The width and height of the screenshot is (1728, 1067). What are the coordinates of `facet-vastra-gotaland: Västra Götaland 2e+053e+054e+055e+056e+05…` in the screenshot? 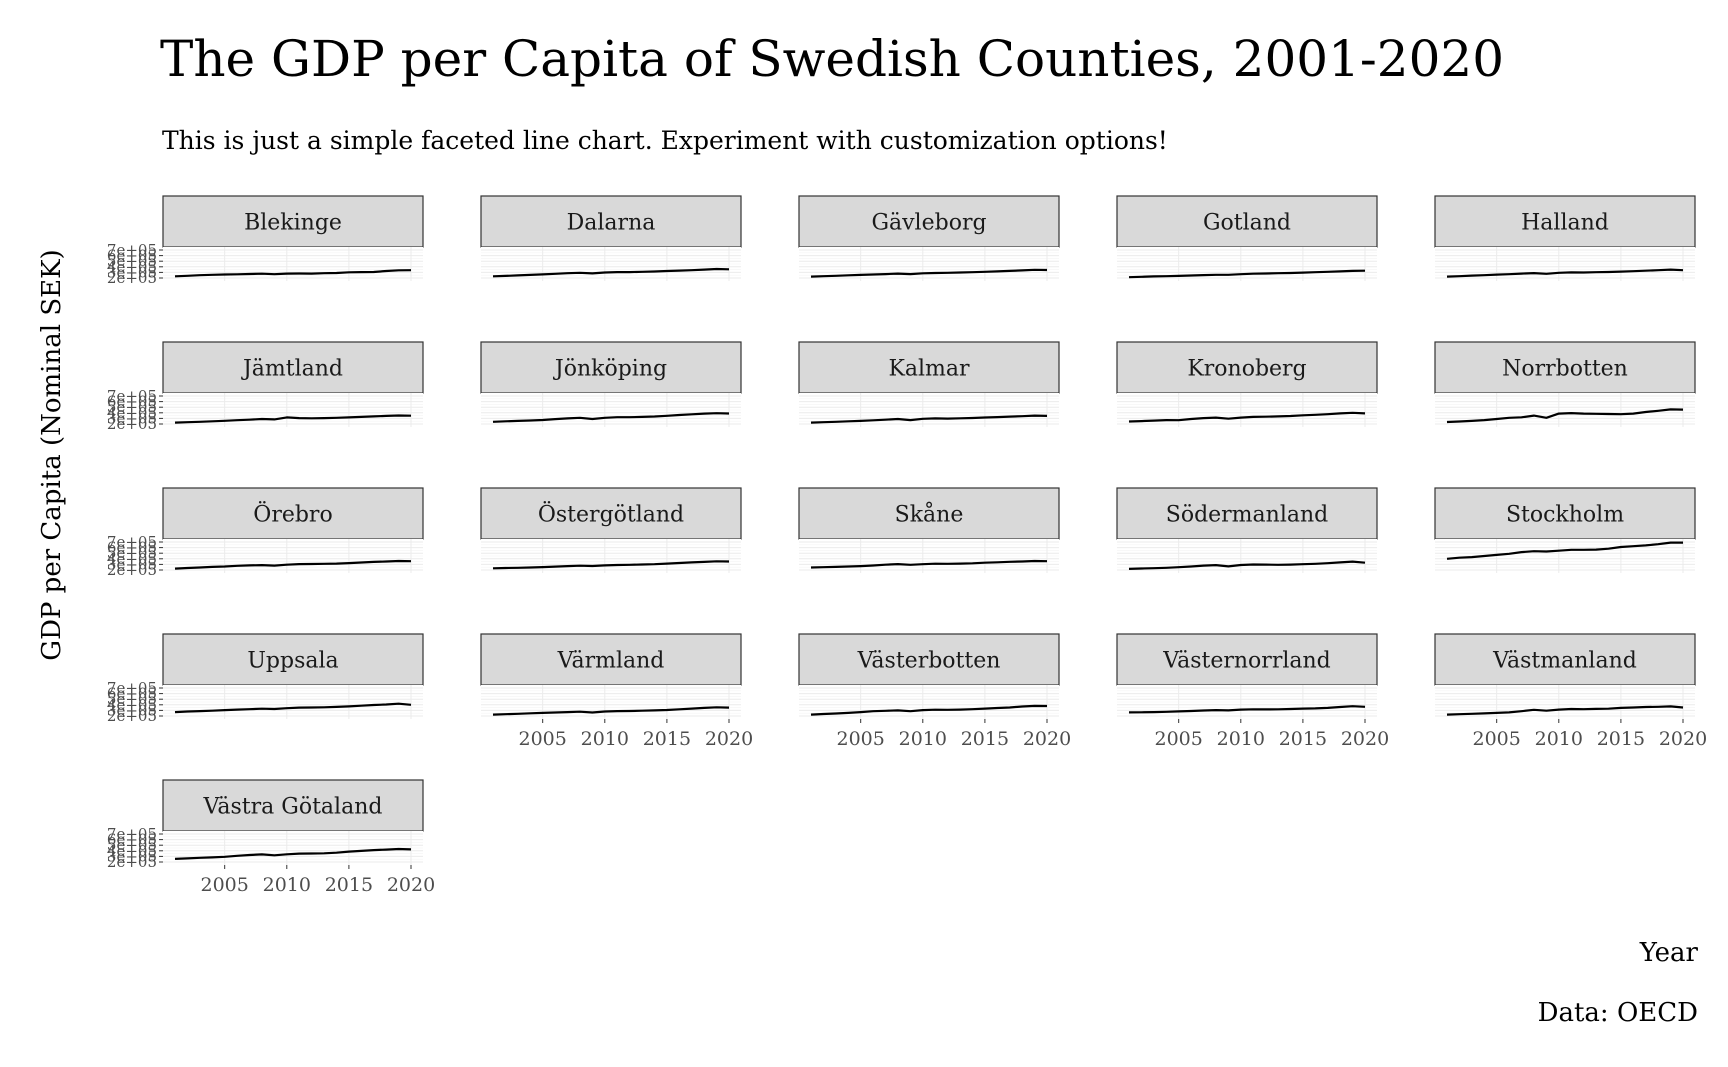 It's located at (271, 837).